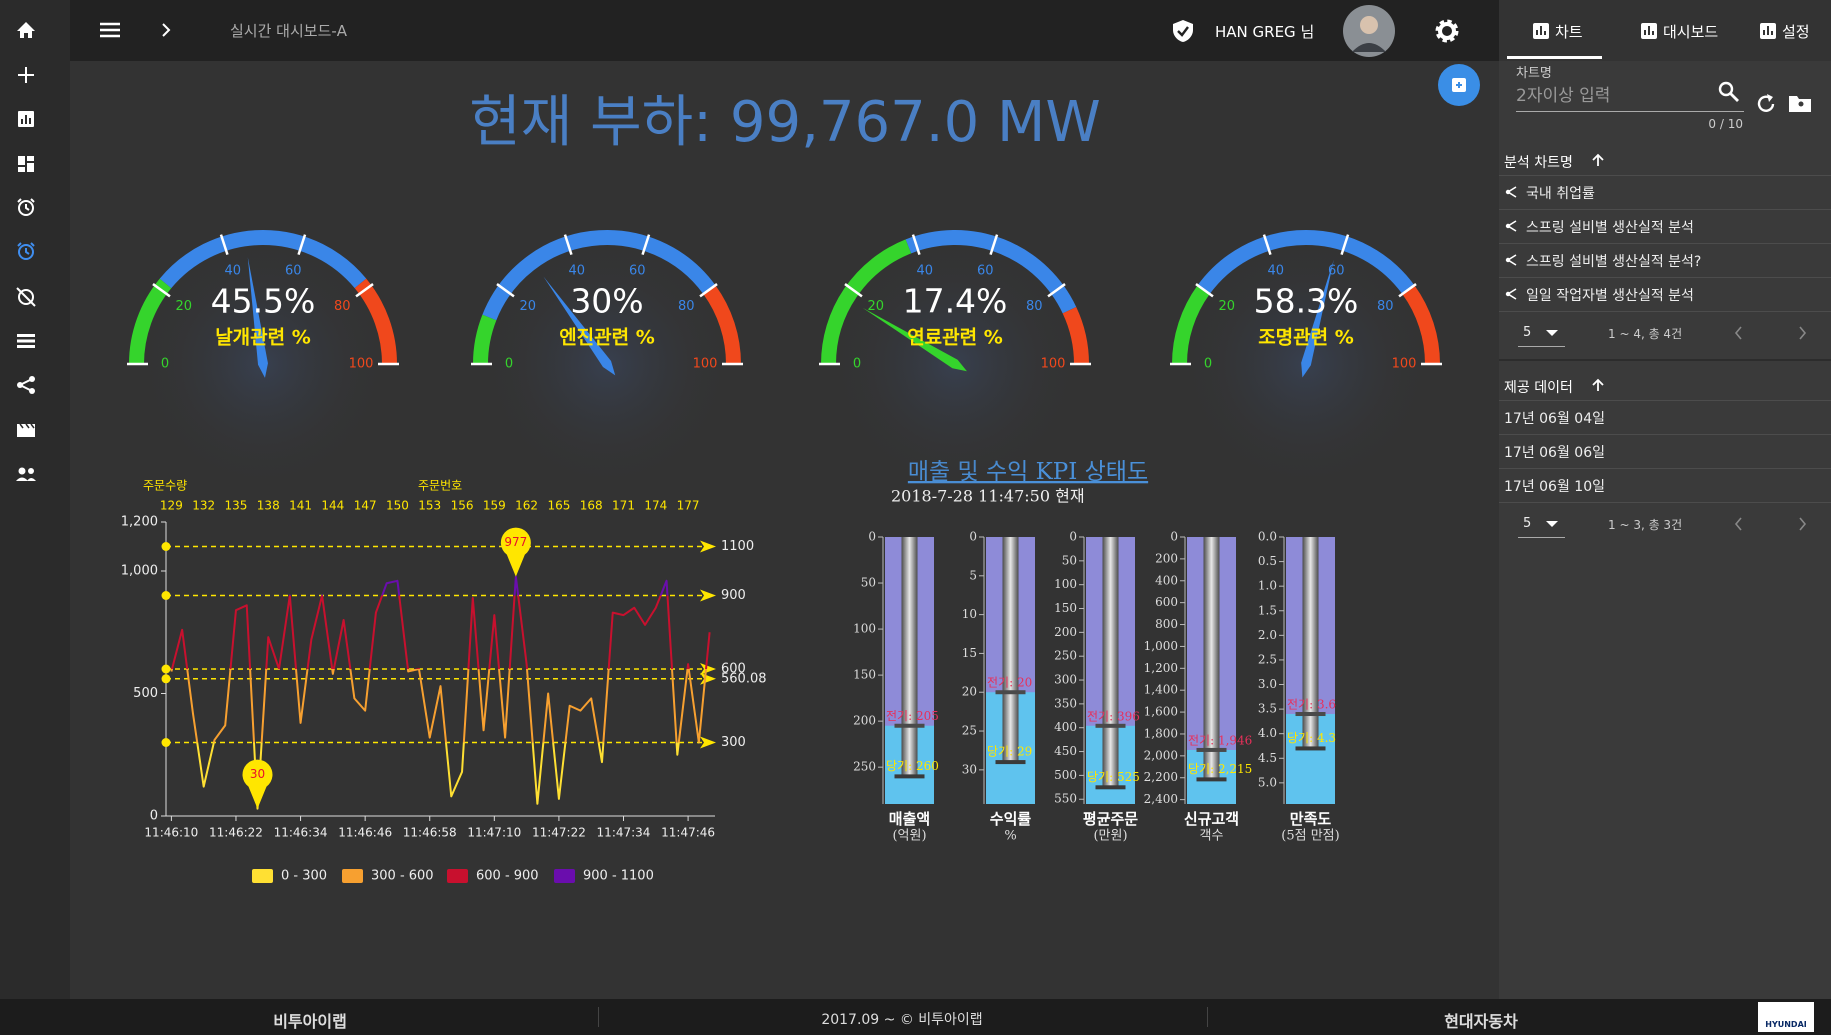 The image size is (1831, 1035). I want to click on alarm-active-icon, so click(26, 251).